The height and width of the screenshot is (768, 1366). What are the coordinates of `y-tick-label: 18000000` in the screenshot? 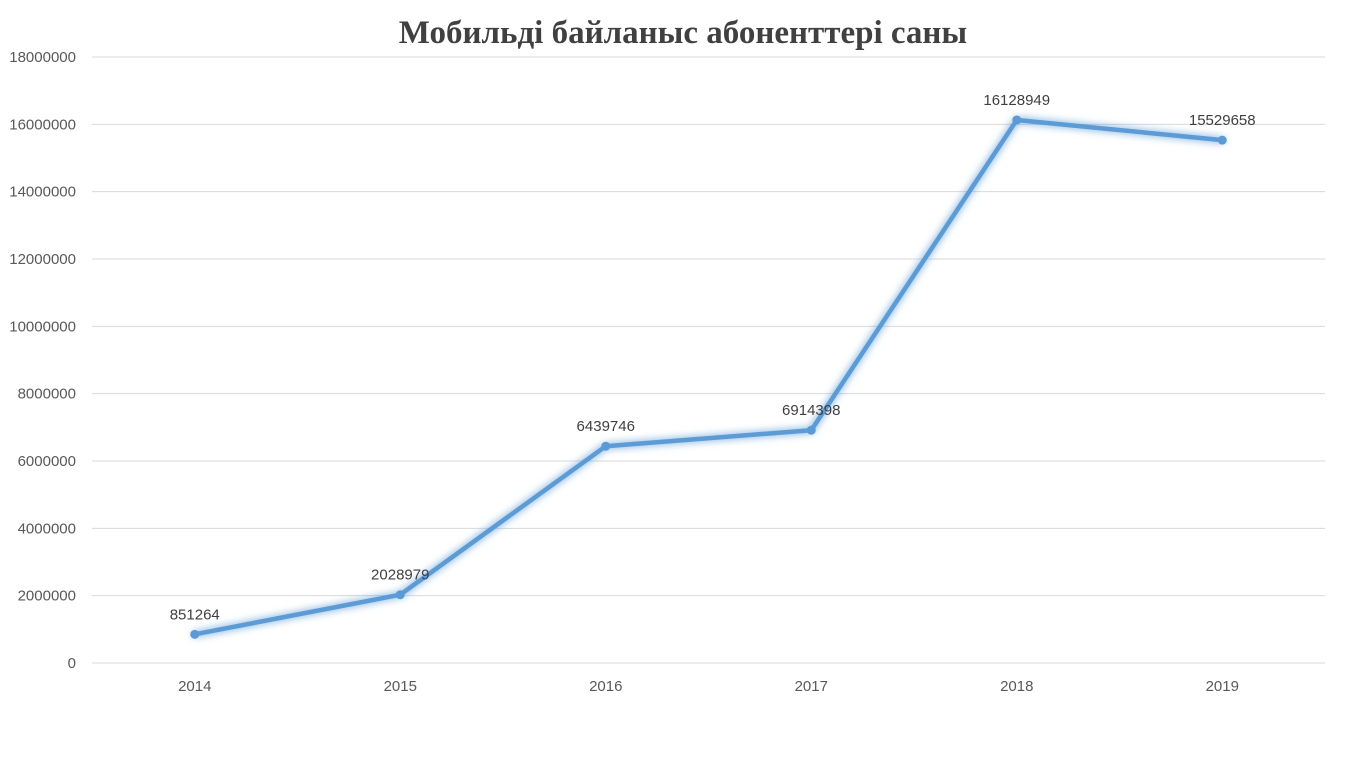 It's located at (42, 57).